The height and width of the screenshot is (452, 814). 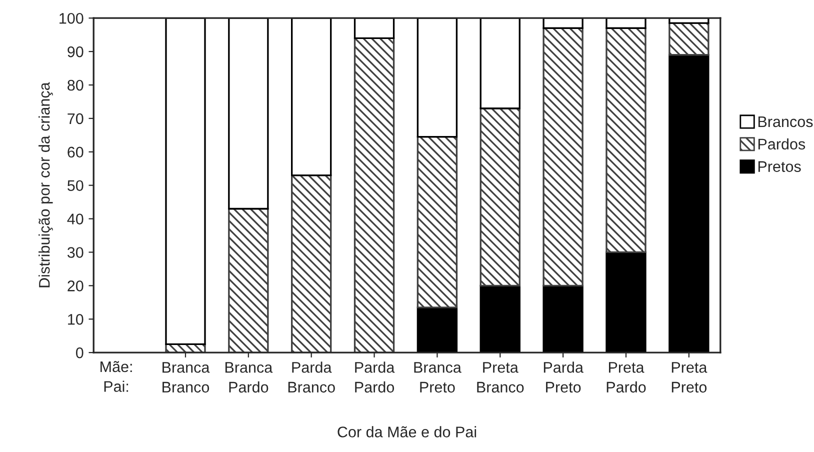 What do you see at coordinates (375, 377) in the screenshot?
I see `x-tick-label: Parda Pardo` at bounding box center [375, 377].